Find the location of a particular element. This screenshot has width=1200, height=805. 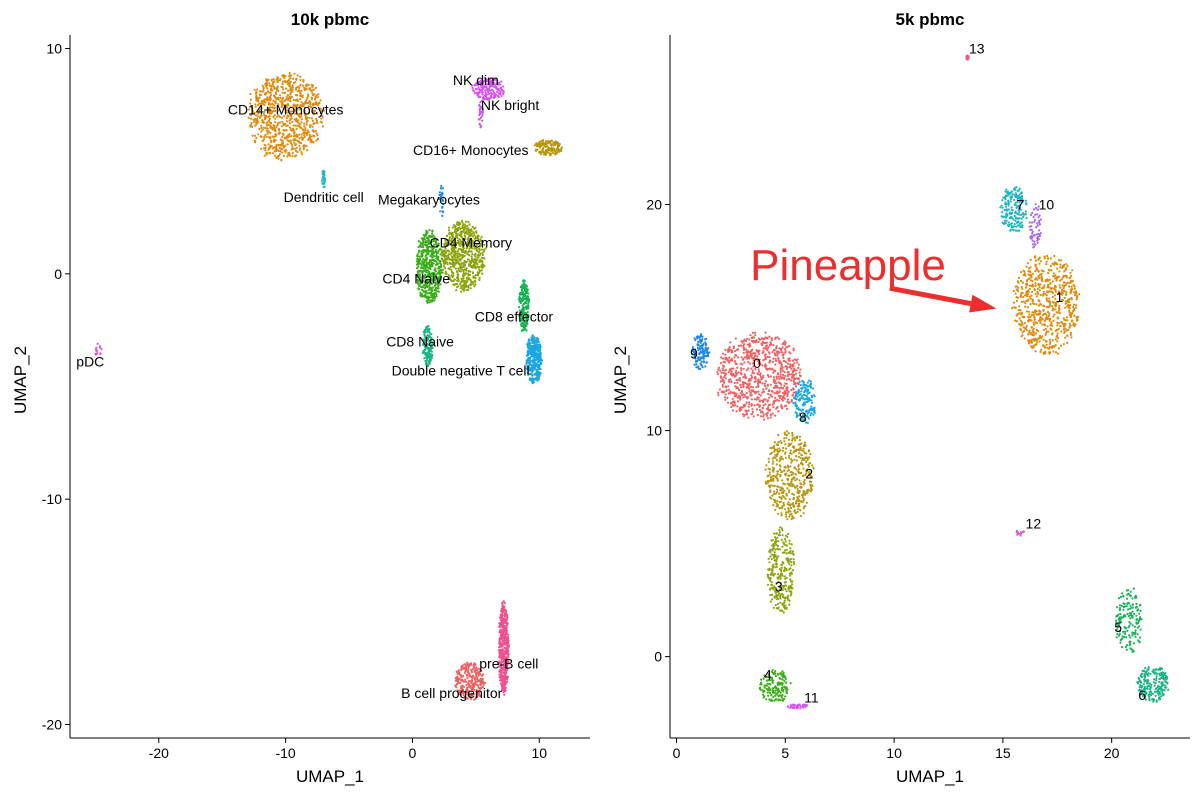

cluster-cd16-monocytes-points is located at coordinates (548, 147).